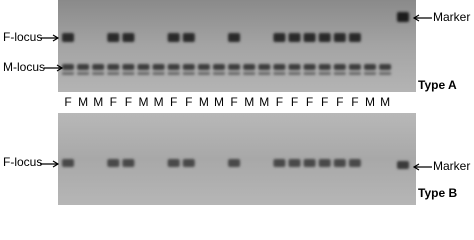  Describe the element at coordinates (437, 85) in the screenshot. I see `type-label: Type A` at that location.